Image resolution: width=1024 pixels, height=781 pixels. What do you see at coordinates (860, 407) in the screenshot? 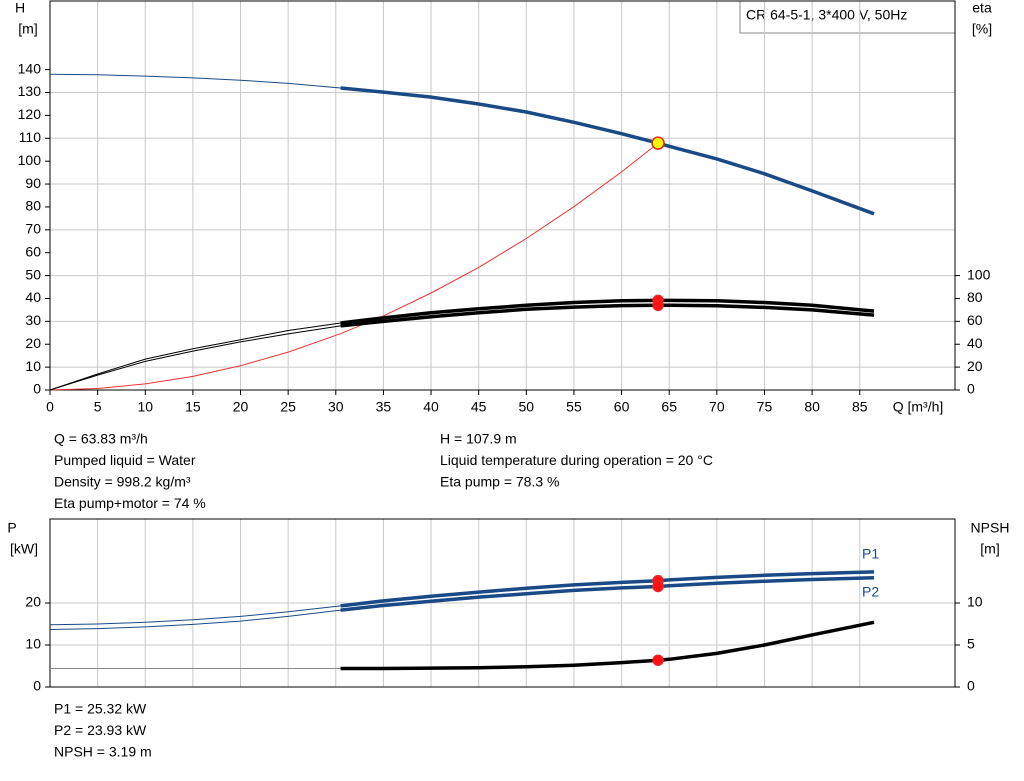
I see `x-tick-label: 85` at bounding box center [860, 407].